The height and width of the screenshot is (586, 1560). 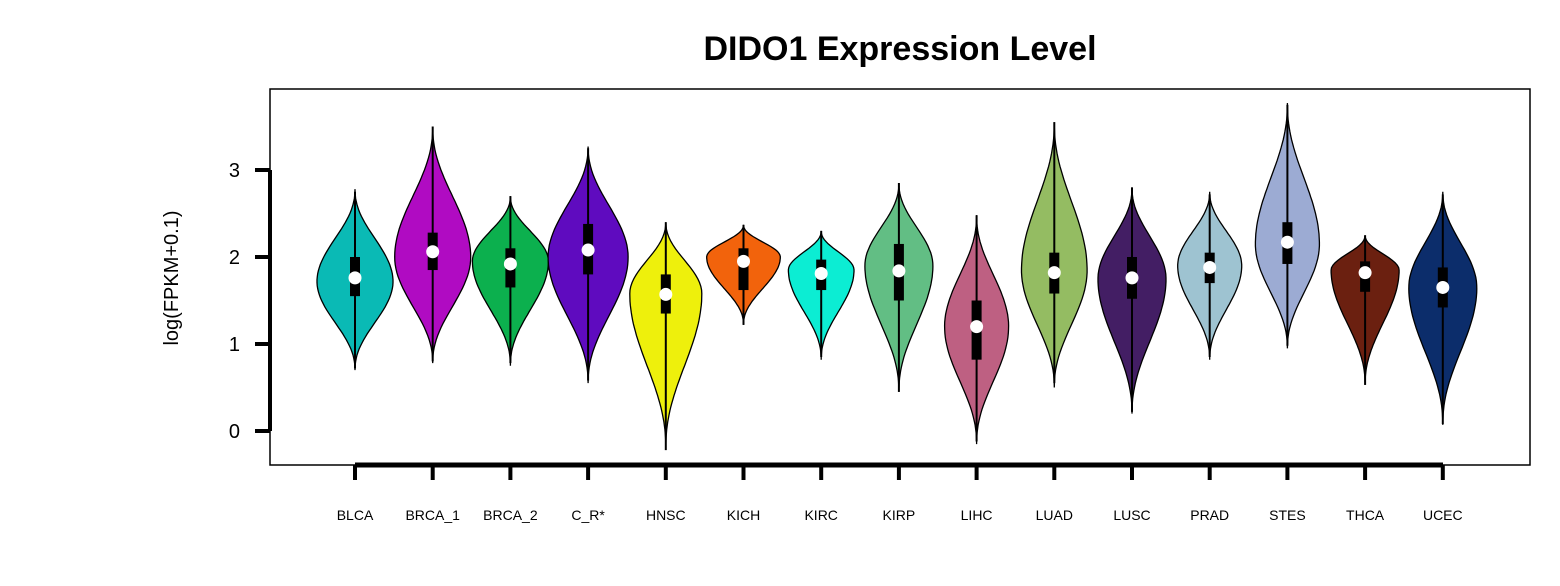 What do you see at coordinates (820, 515) in the screenshot?
I see `x-tick-label: KIRC` at bounding box center [820, 515].